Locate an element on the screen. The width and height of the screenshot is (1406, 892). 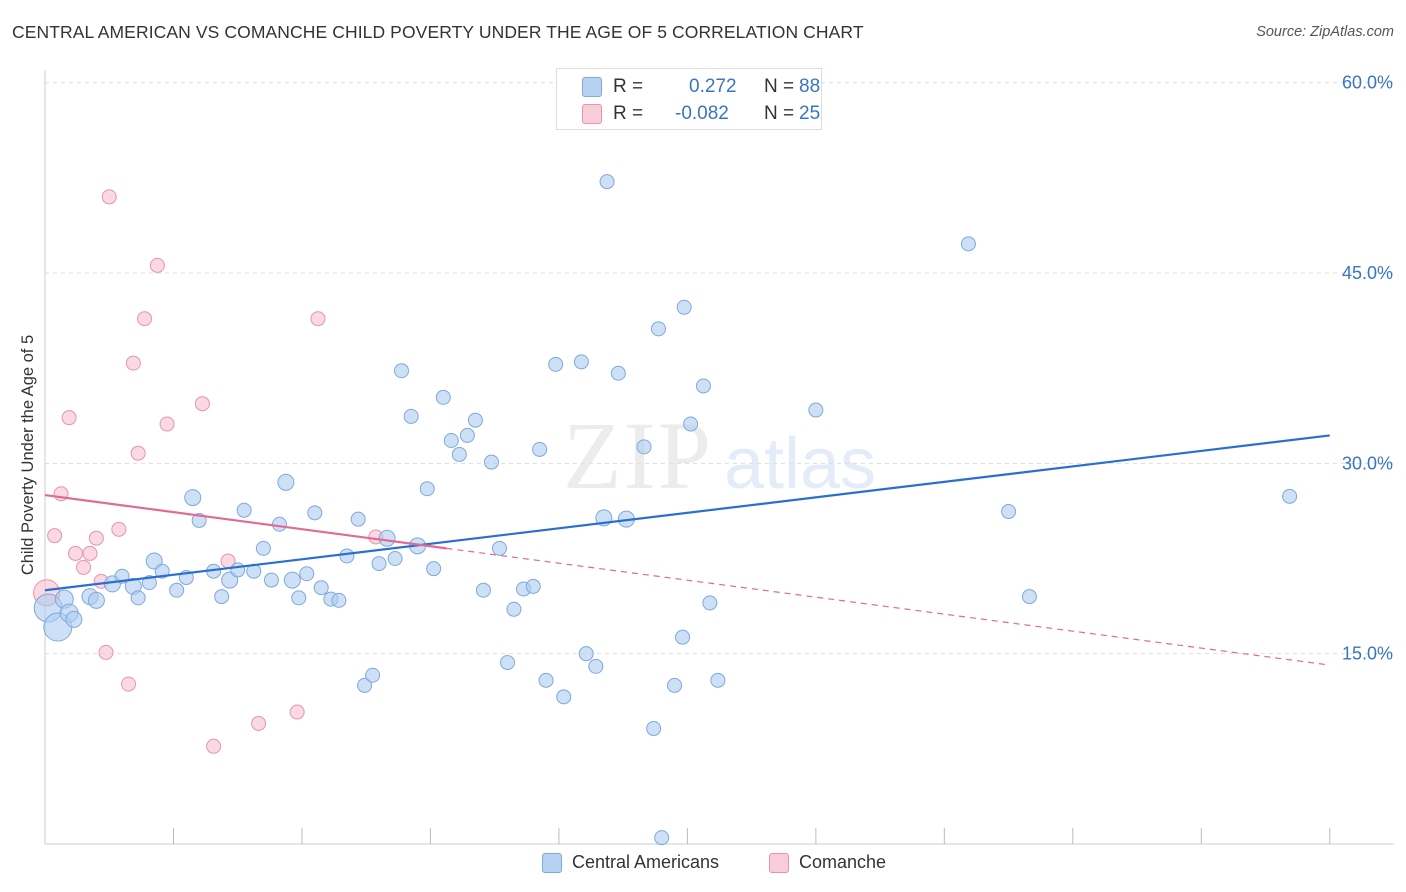
legend-item-comanche: Comanche is located at coordinates (827, 862).